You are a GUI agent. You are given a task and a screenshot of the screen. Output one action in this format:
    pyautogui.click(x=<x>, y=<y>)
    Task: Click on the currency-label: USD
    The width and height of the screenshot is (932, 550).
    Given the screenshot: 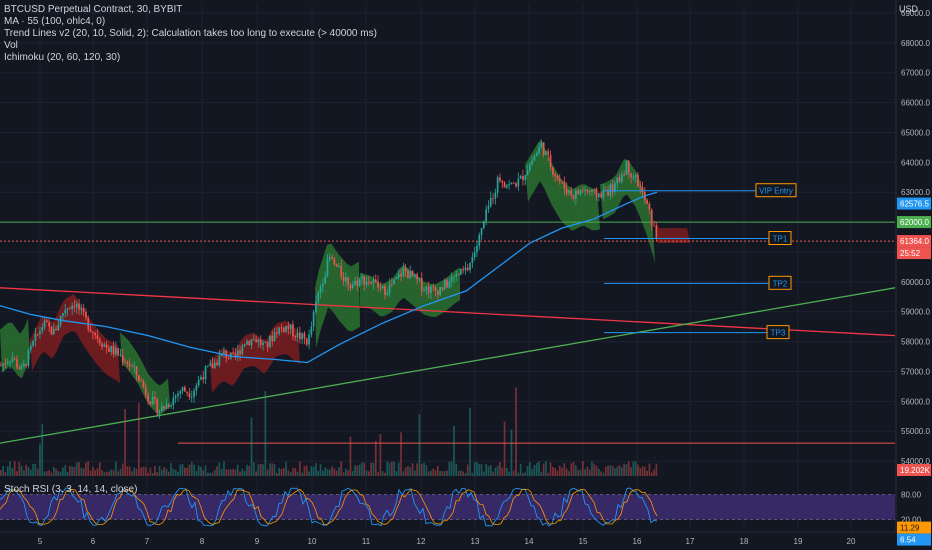 What is the action you would take?
    pyautogui.click(x=908, y=9)
    